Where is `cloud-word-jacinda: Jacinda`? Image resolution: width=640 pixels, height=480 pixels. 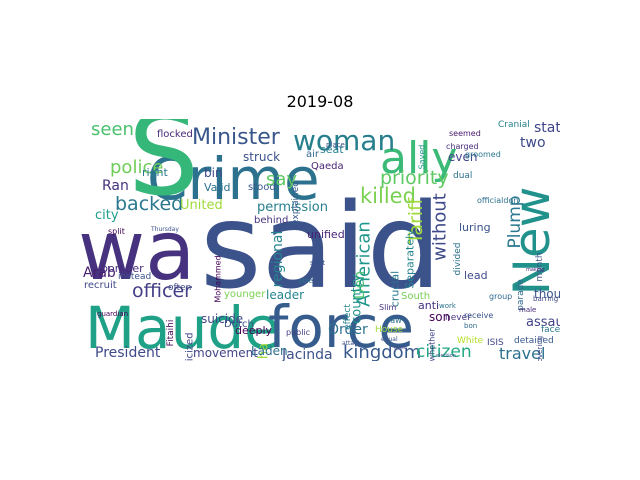 cloud-word-jacinda: Jacinda is located at coordinates (307, 354).